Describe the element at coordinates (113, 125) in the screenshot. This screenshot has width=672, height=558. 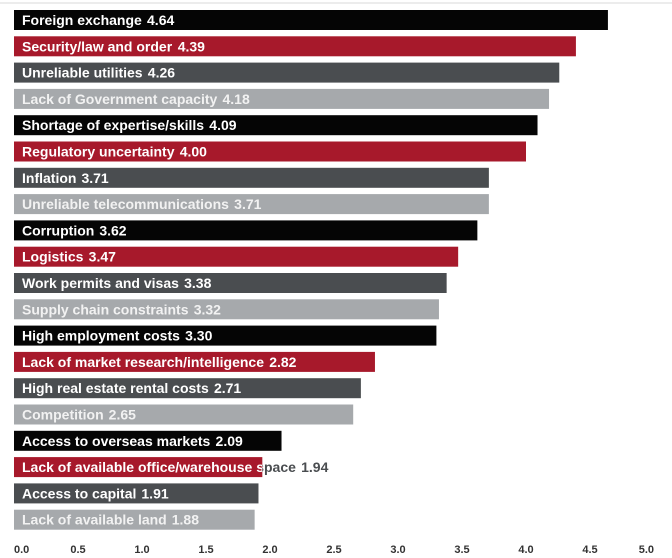
I see `bar-category-label: Shortage of expertise/skills` at that location.